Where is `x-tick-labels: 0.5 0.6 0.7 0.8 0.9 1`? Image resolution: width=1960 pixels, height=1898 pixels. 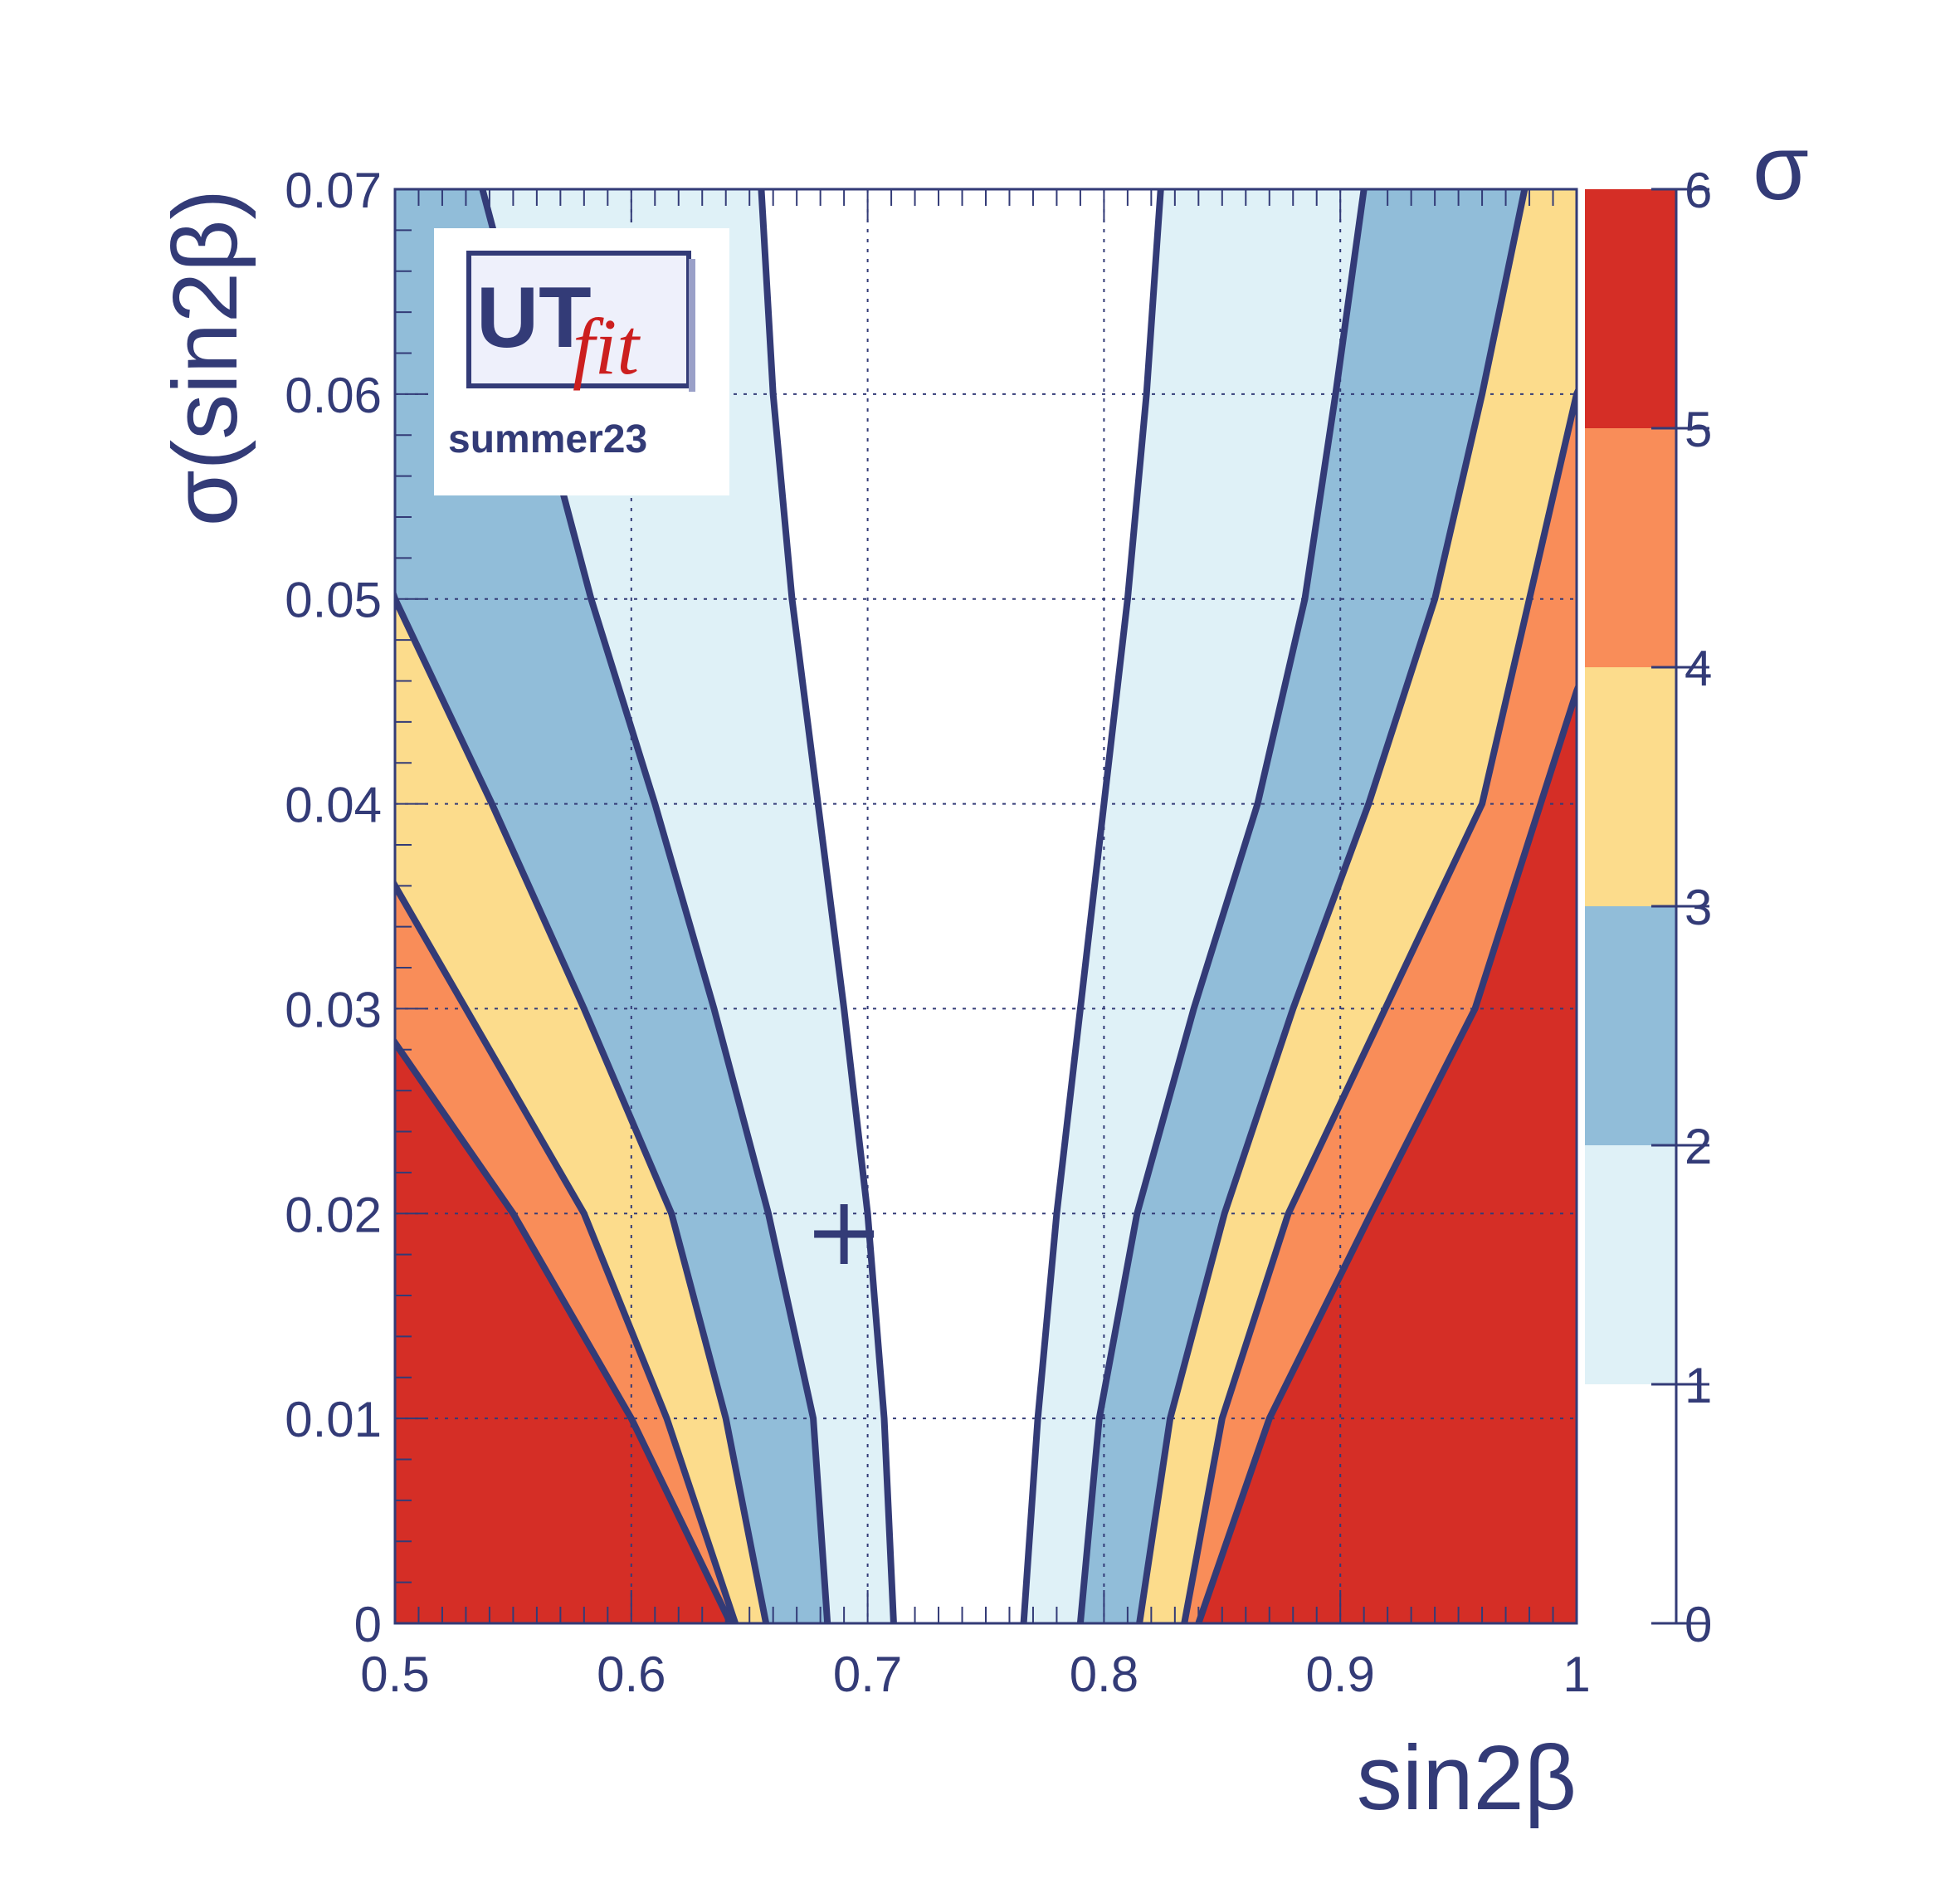 x-tick-labels: 0.5 0.6 0.7 0.8 0.9 1 is located at coordinates (975, 1674).